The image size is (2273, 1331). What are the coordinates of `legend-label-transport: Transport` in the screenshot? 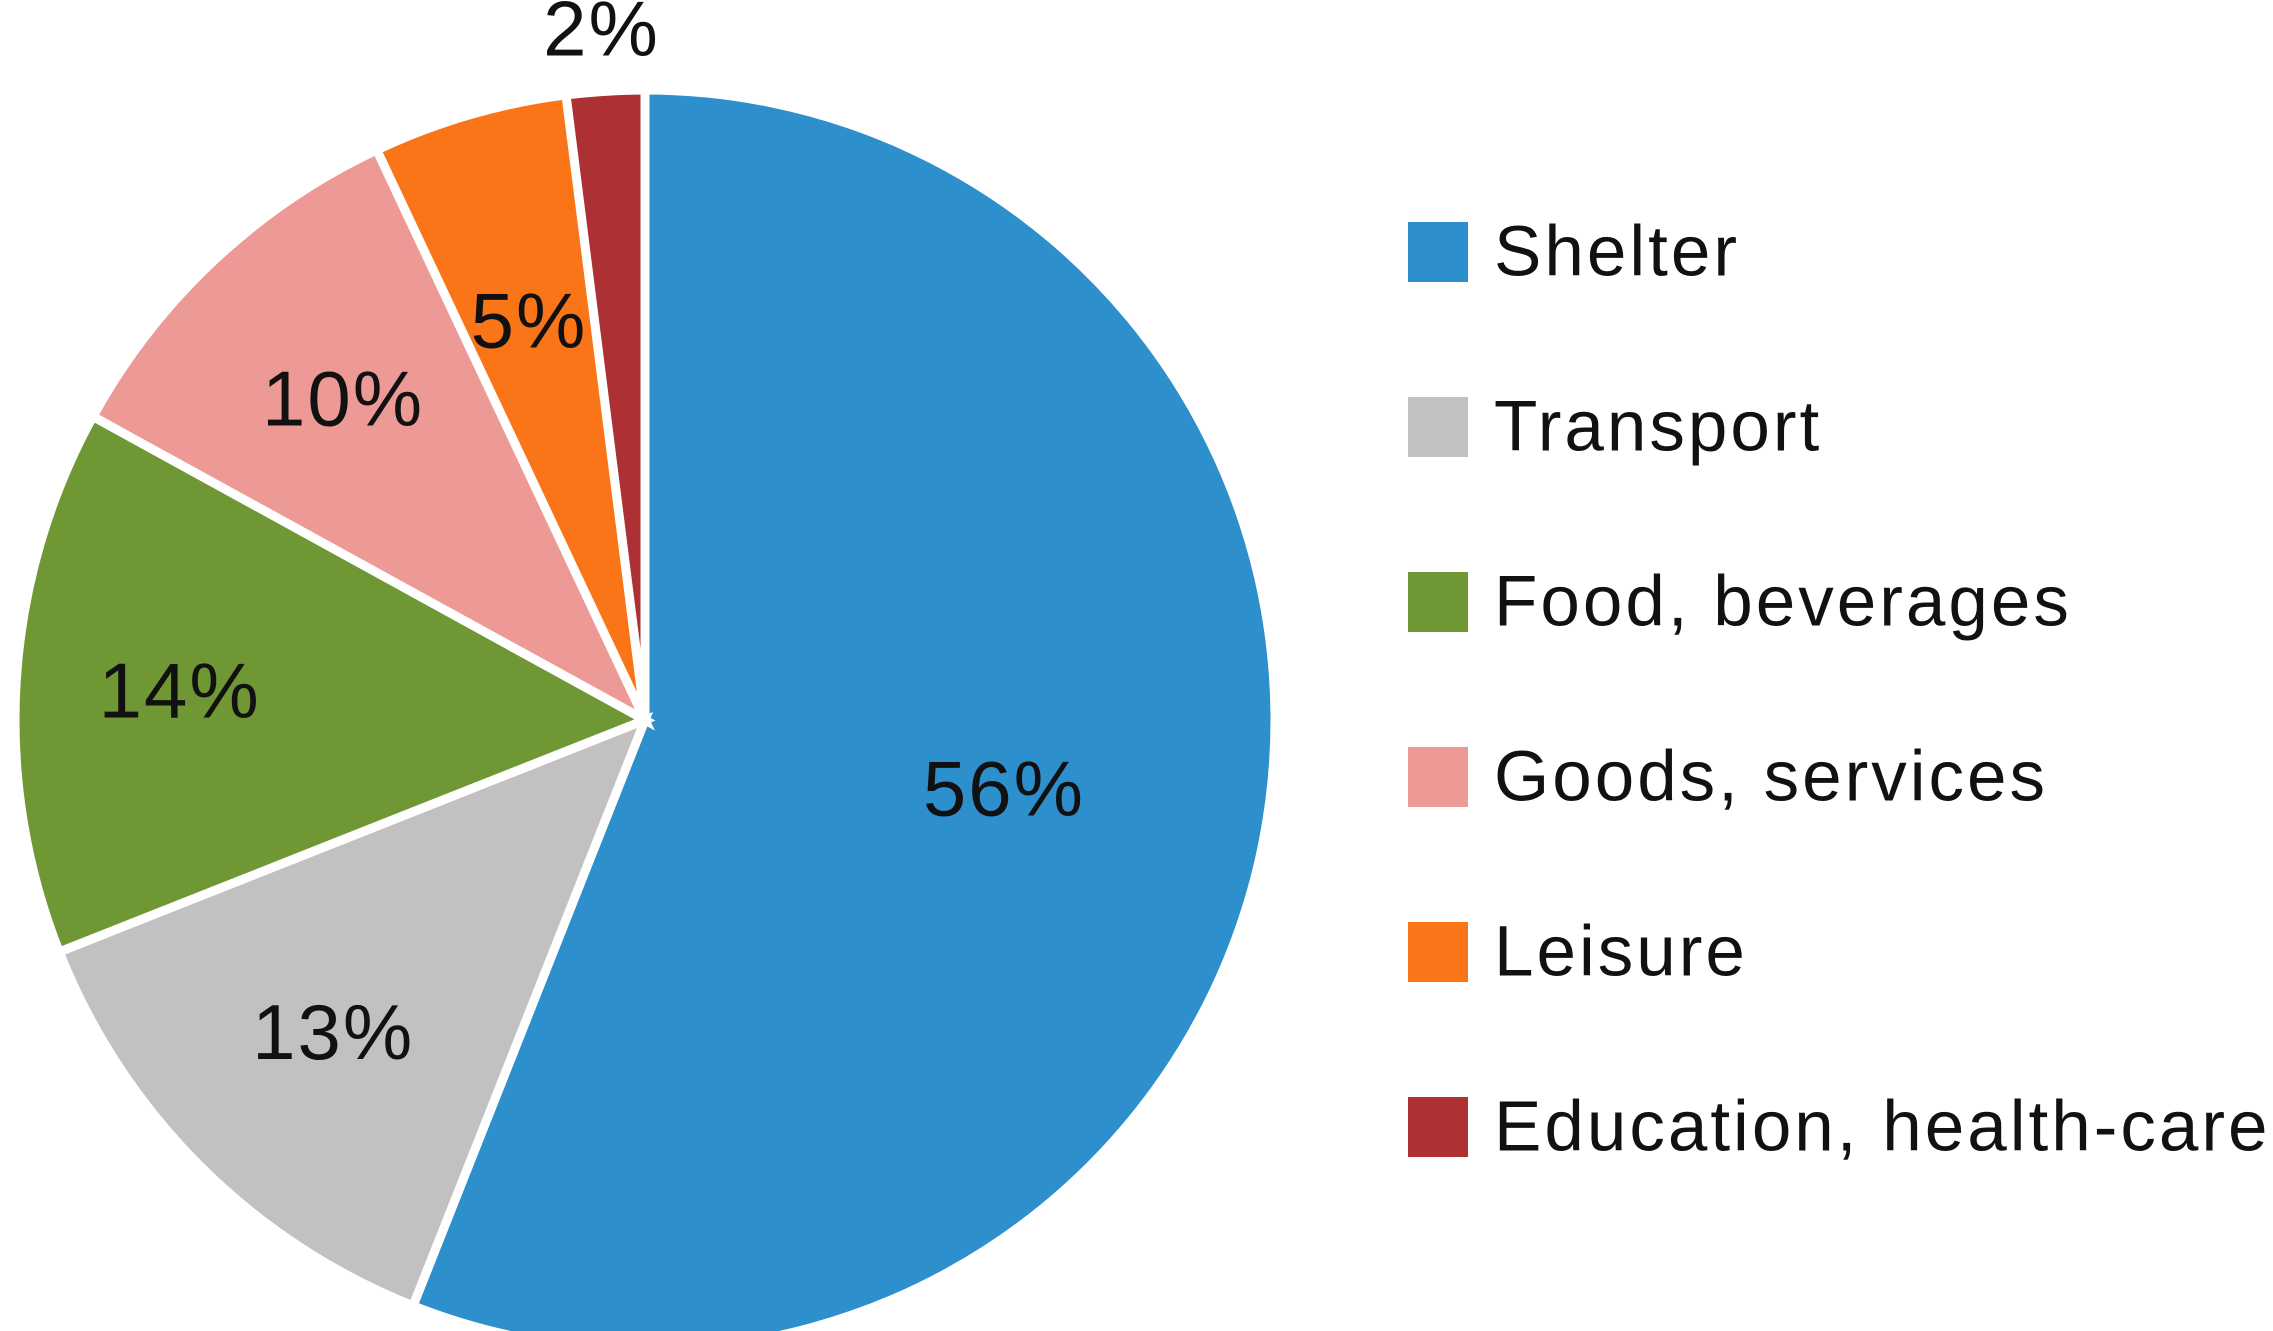 It's located at (1658, 427).